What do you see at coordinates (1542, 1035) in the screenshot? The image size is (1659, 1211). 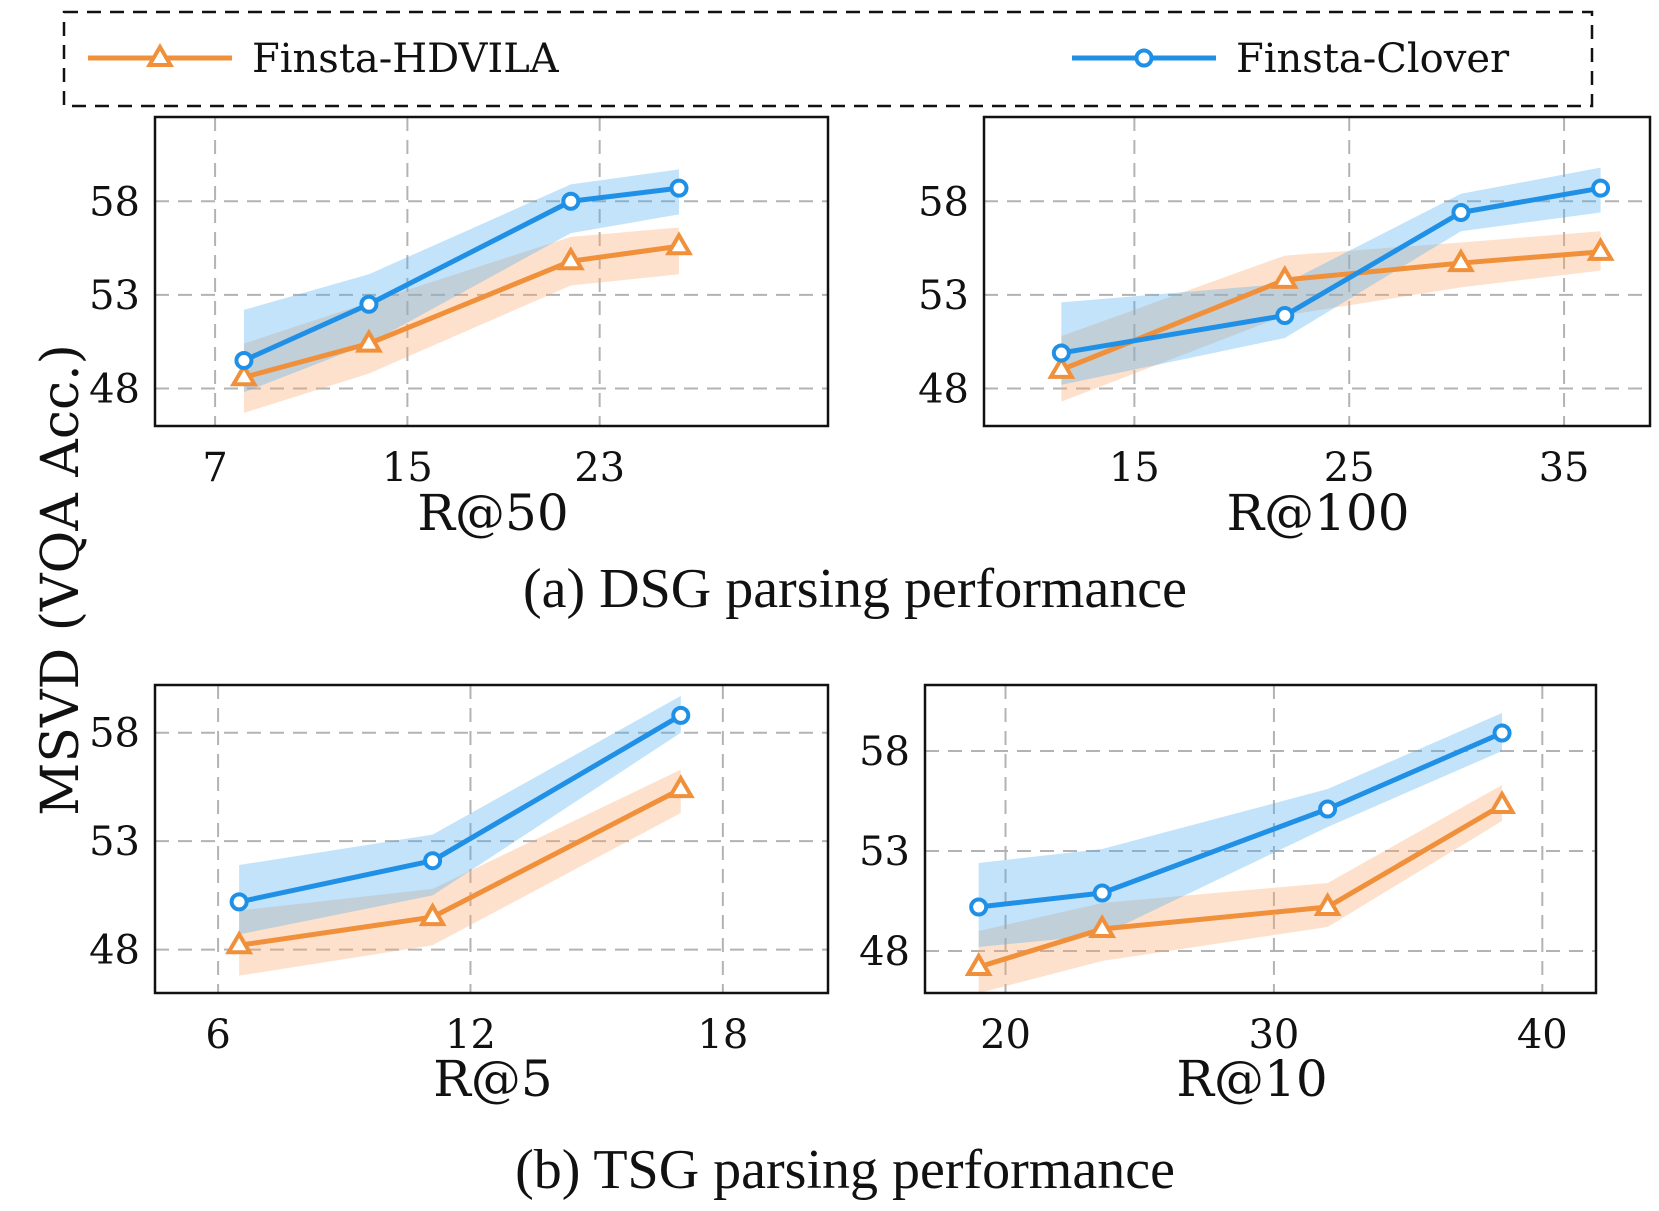 I see `x-tick-label: 40` at bounding box center [1542, 1035].